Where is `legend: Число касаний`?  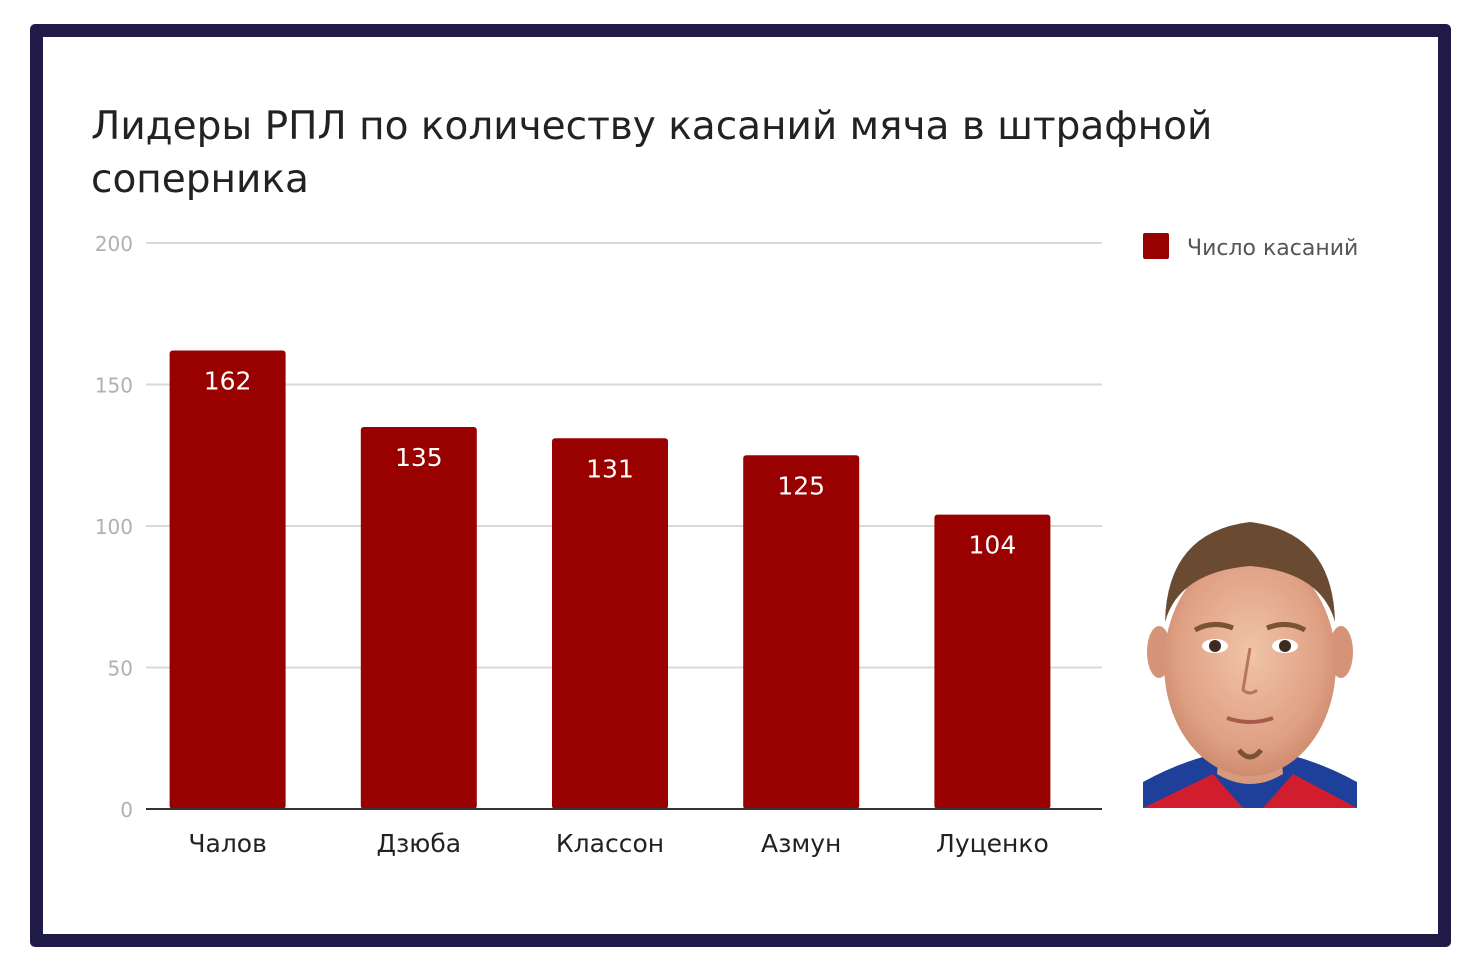 legend: Число касаний is located at coordinates (1250, 247).